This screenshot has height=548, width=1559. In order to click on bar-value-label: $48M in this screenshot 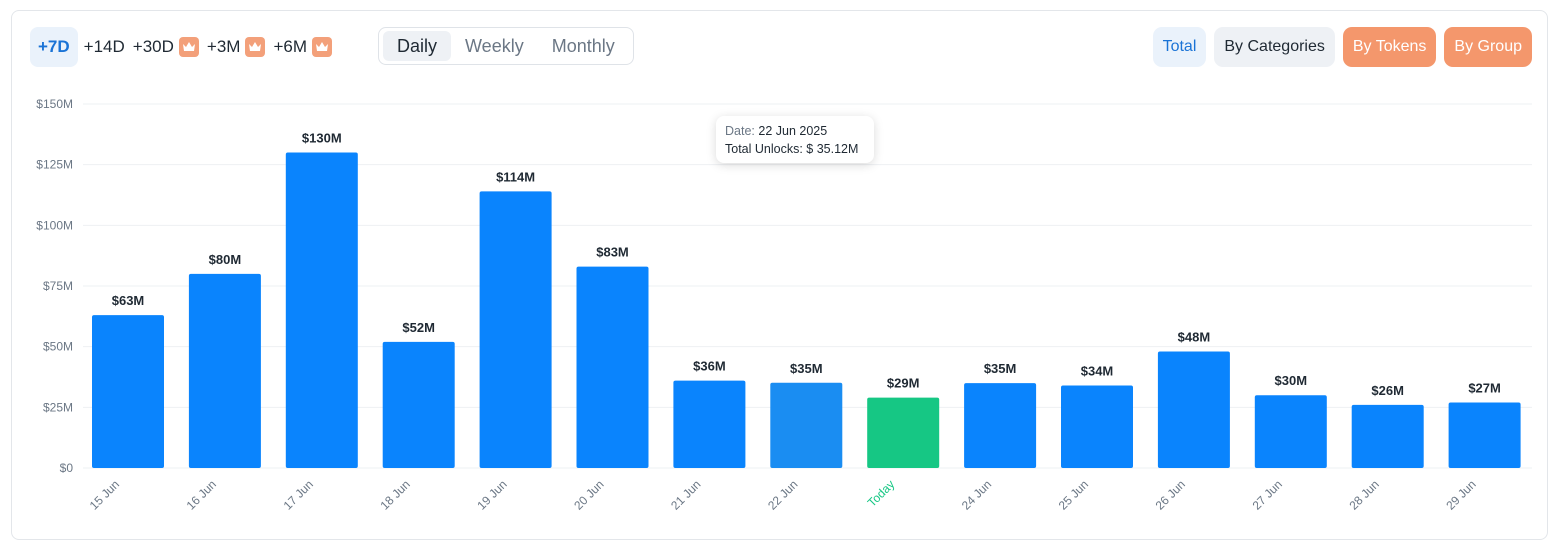, I will do `click(1194, 337)`.